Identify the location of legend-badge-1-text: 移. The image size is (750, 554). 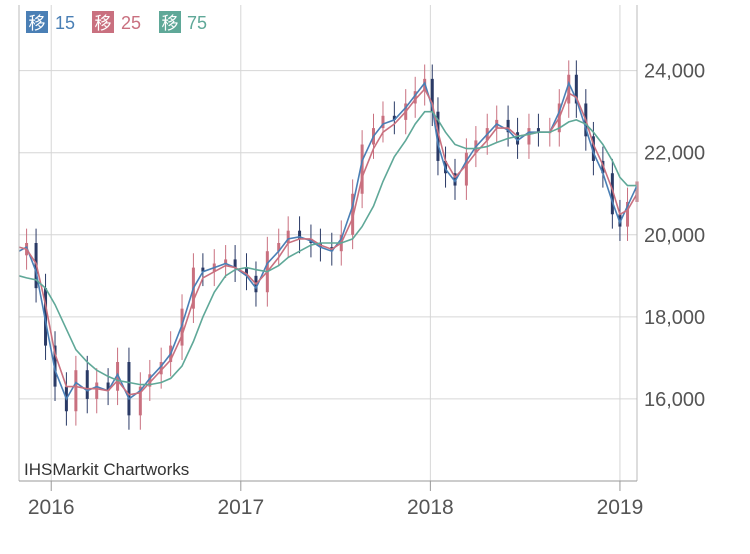
(37, 23).